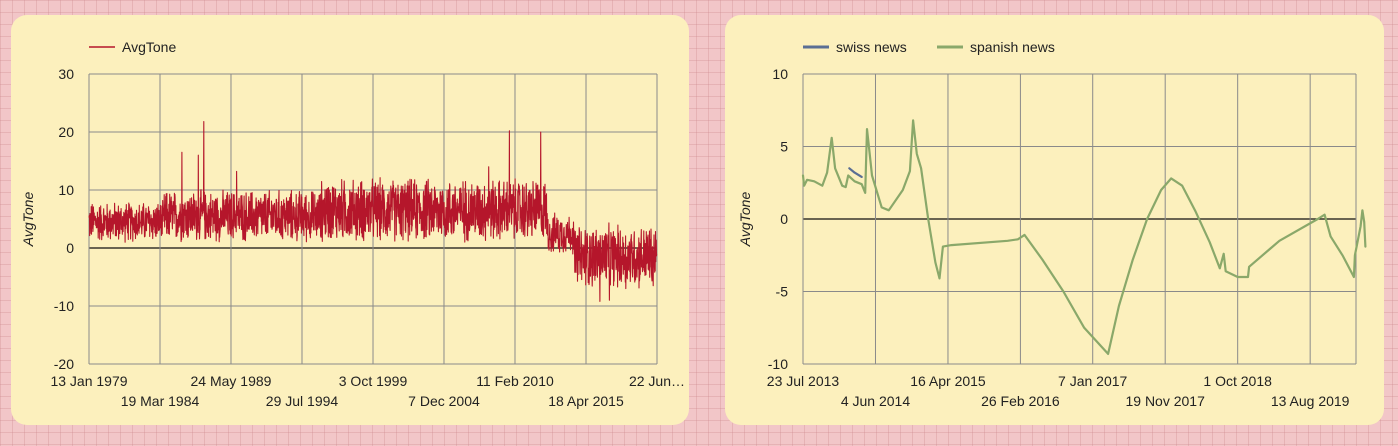 This screenshot has width=1398, height=446. Describe the element at coordinates (373, 381) in the screenshot. I see `x-tick-label: 3 Oct 1999` at that location.